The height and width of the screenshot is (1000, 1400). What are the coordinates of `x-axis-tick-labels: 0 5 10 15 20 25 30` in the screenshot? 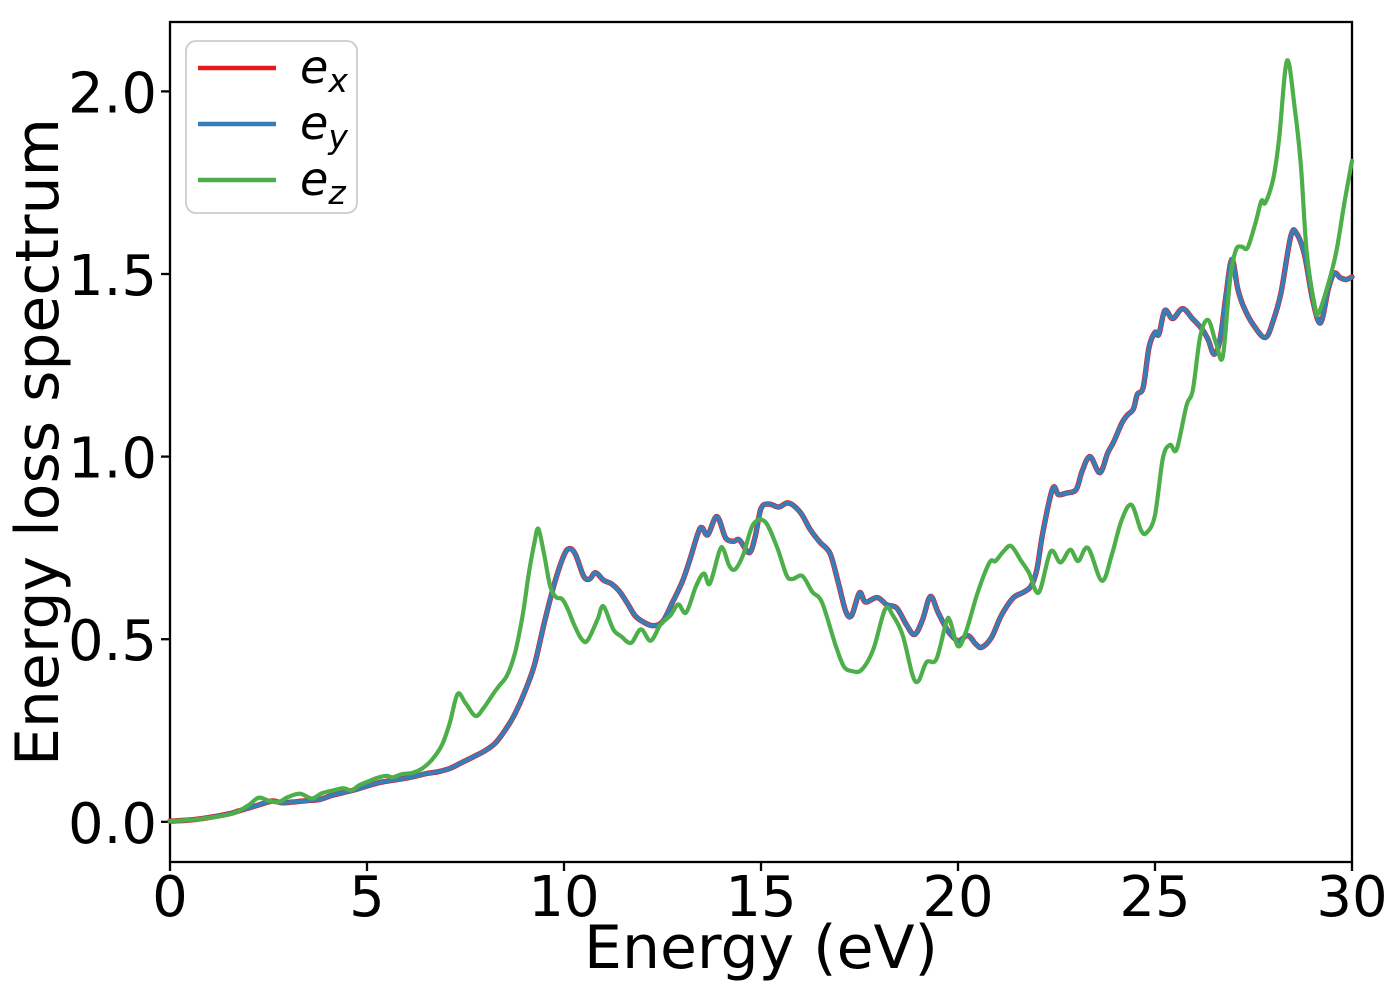 It's located at (769, 897).